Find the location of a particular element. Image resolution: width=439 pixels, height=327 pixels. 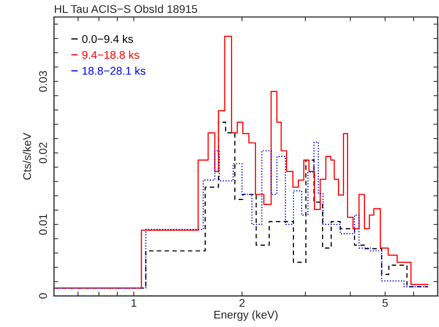

x-tick-label: 1 is located at coordinates (134, 303).